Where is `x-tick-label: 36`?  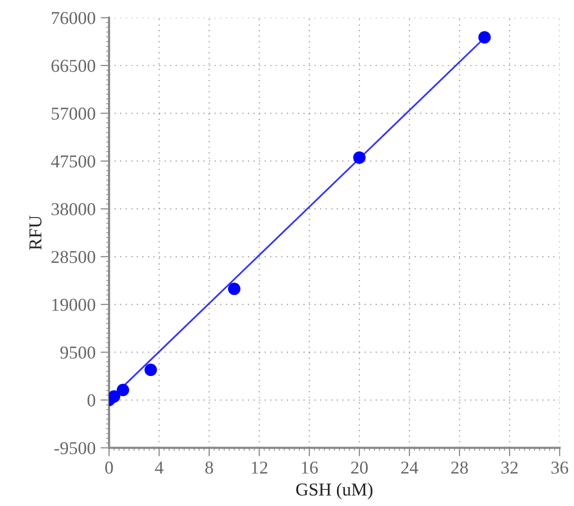
x-tick-label: 36 is located at coordinates (559, 468).